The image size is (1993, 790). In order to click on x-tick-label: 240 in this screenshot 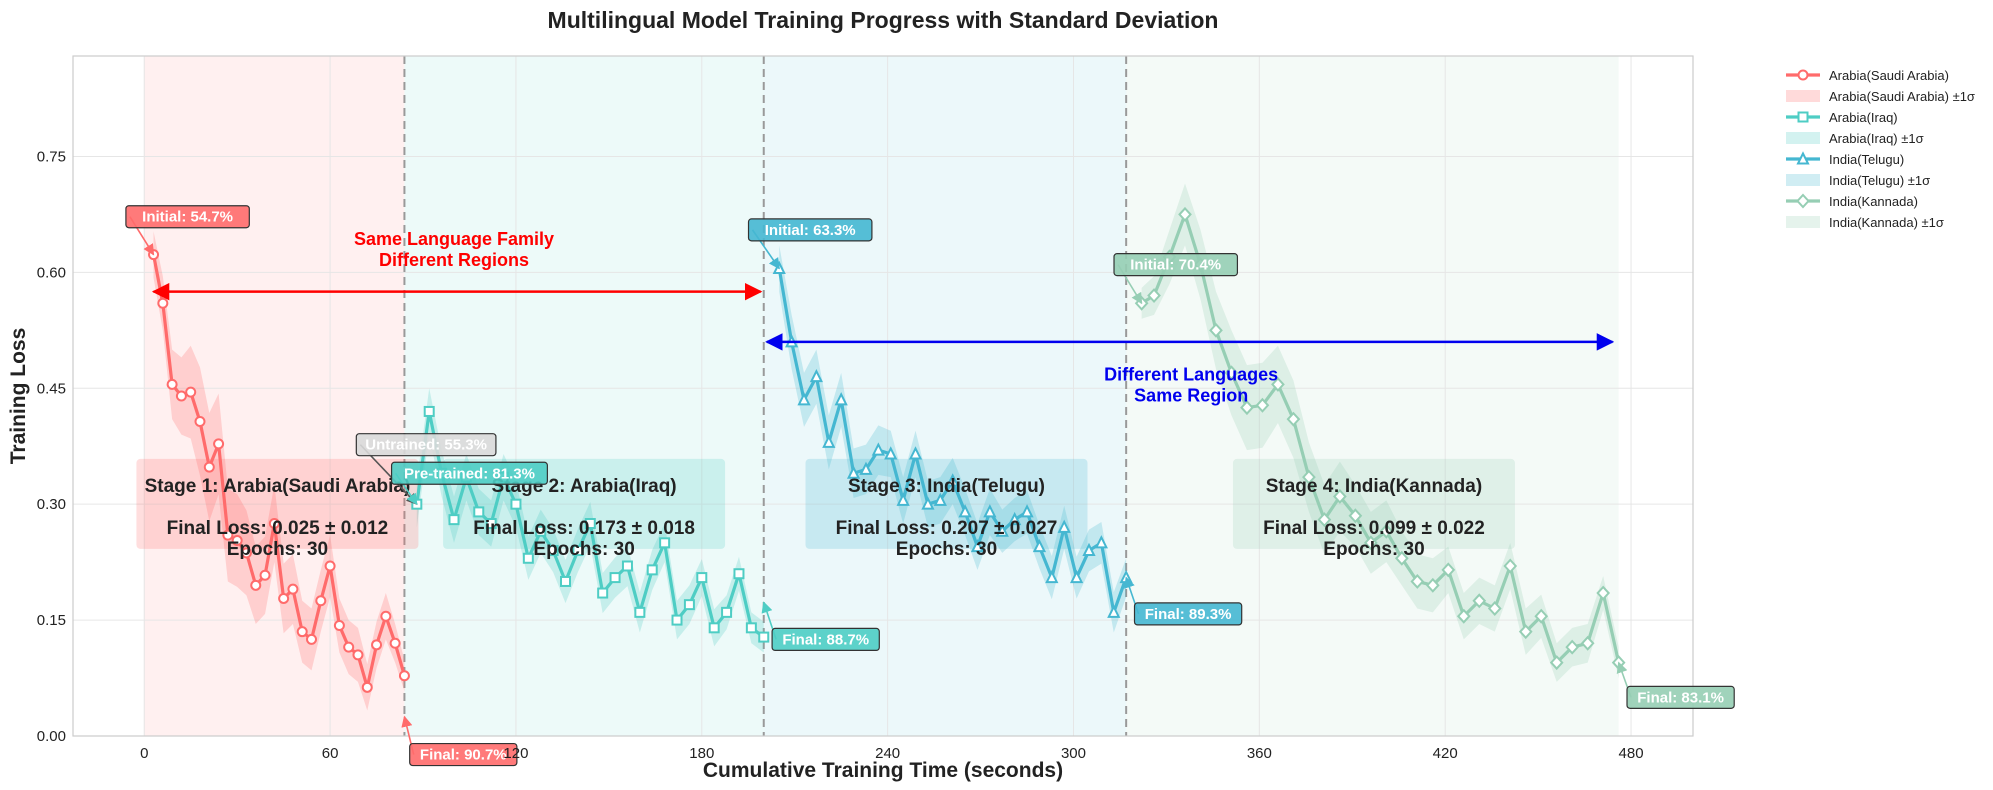, I will do `click(887, 753)`.